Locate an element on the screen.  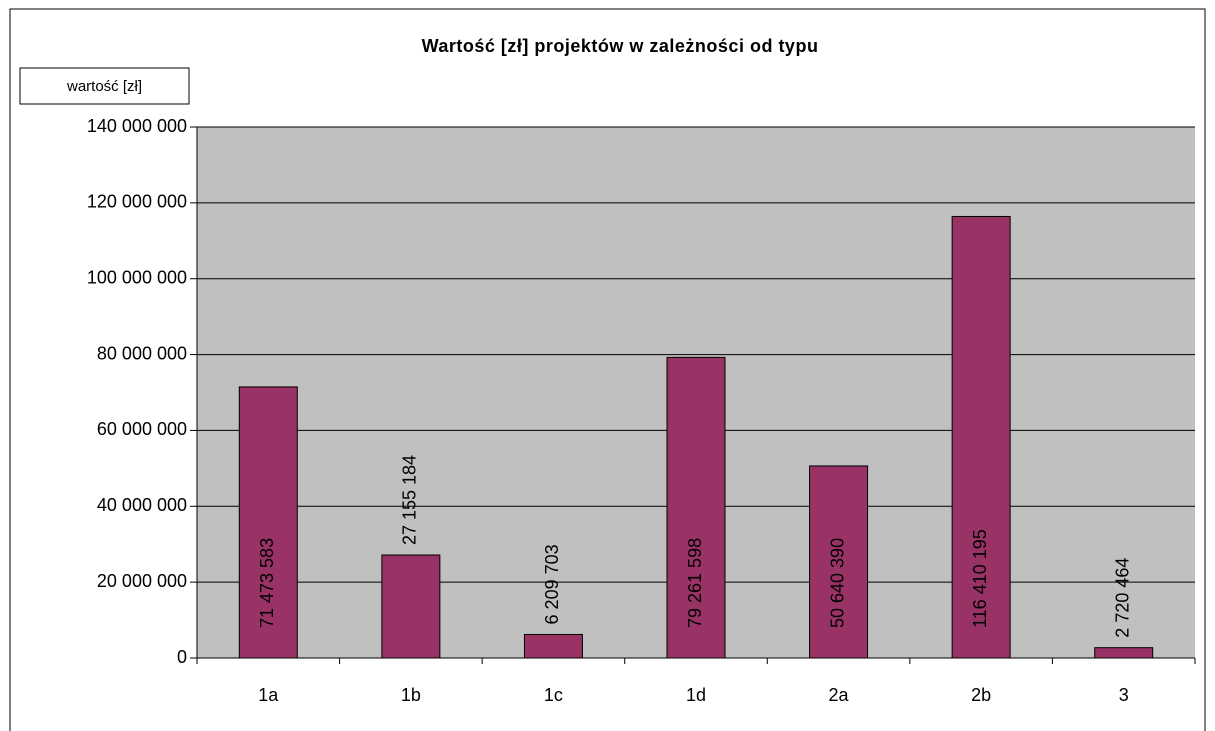
x-tick-label: 1d is located at coordinates (696, 695).